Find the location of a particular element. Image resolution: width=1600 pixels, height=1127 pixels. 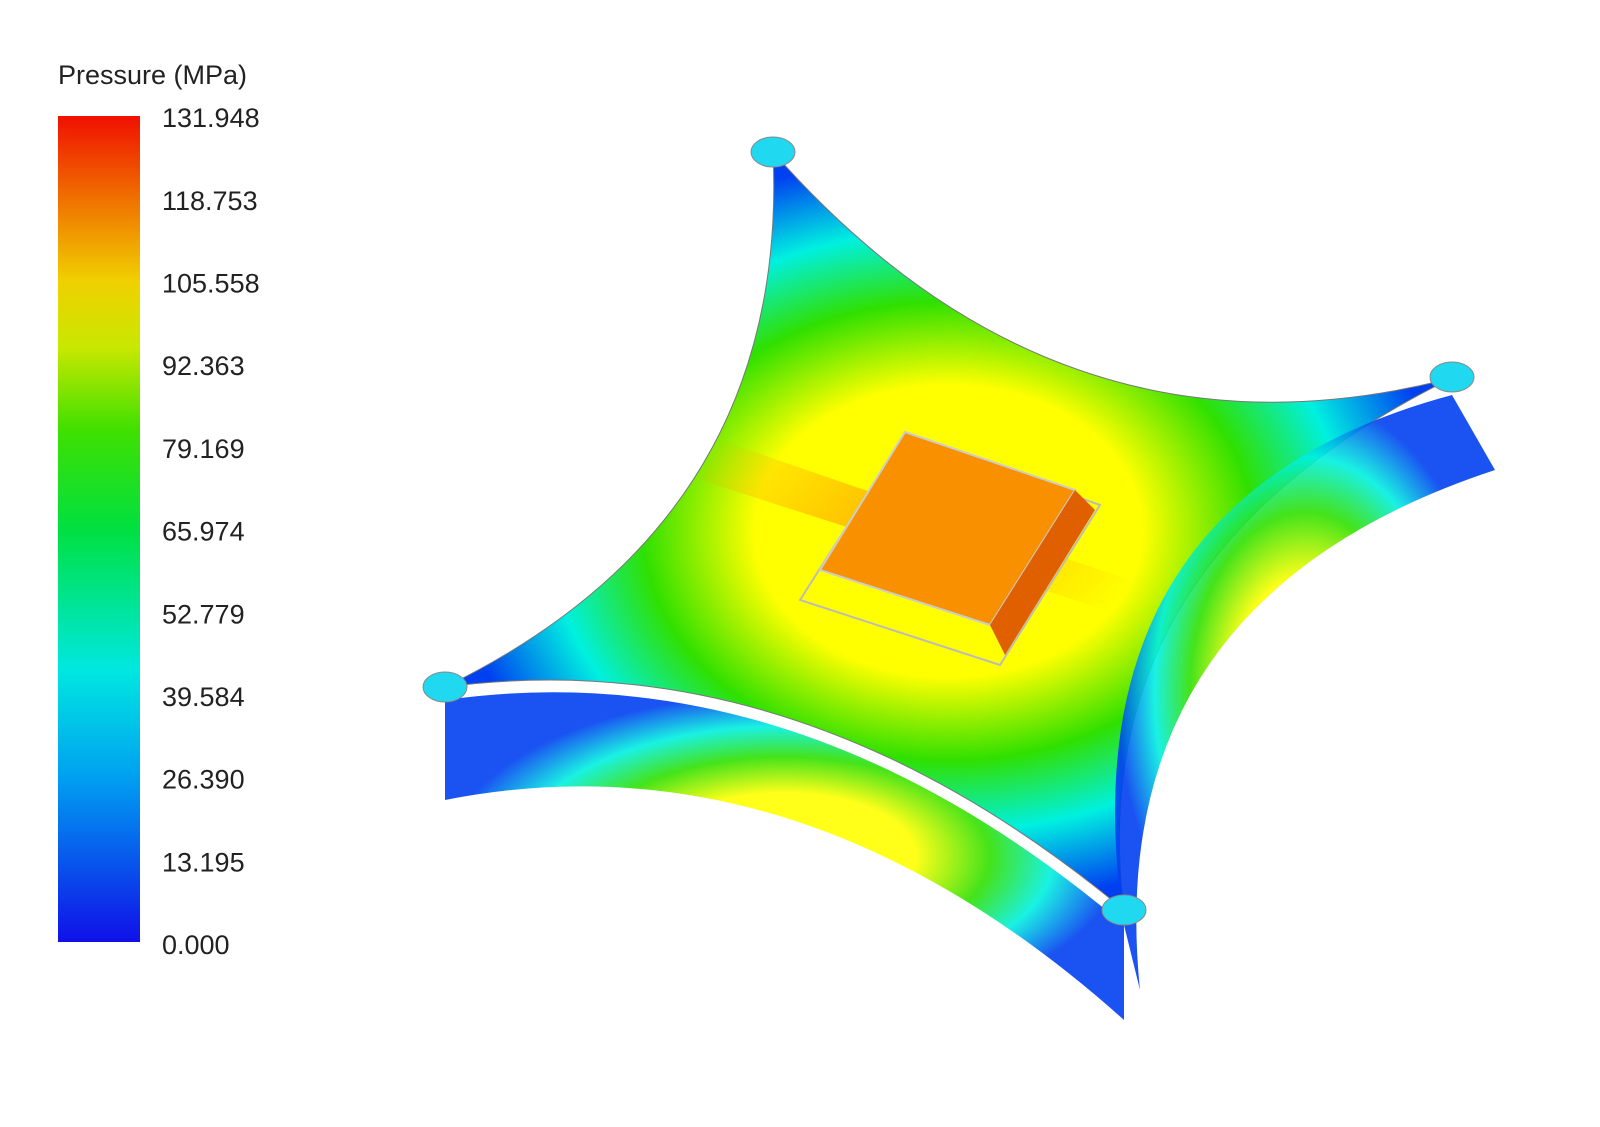

scale-label: 79.169 is located at coordinates (203, 449).